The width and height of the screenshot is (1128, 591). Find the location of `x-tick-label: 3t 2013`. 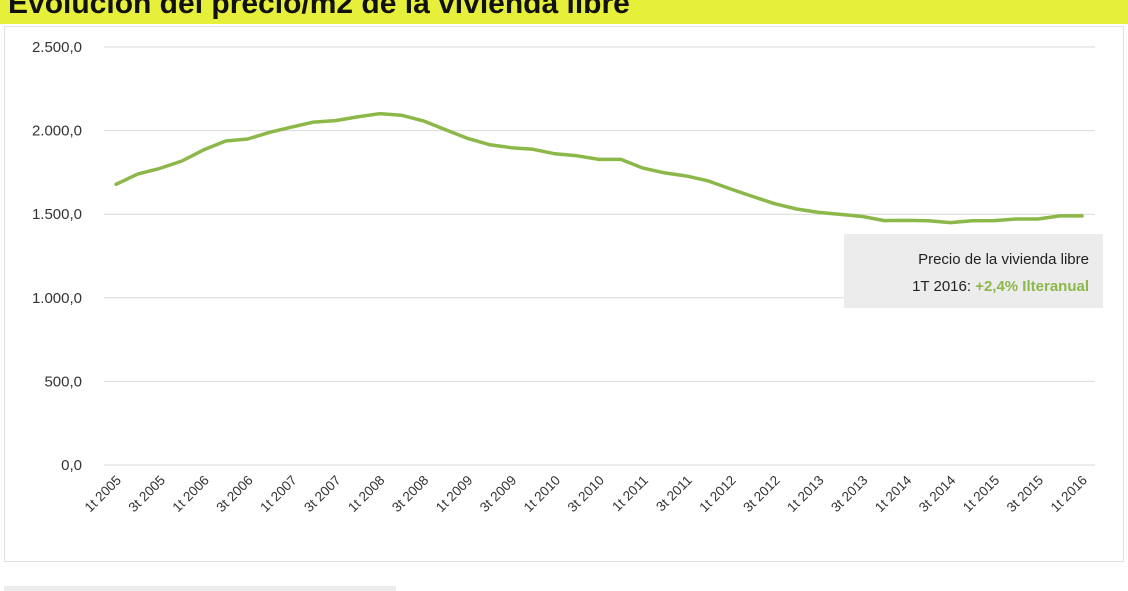

x-tick-label: 3t 2013 is located at coordinates (849, 494).